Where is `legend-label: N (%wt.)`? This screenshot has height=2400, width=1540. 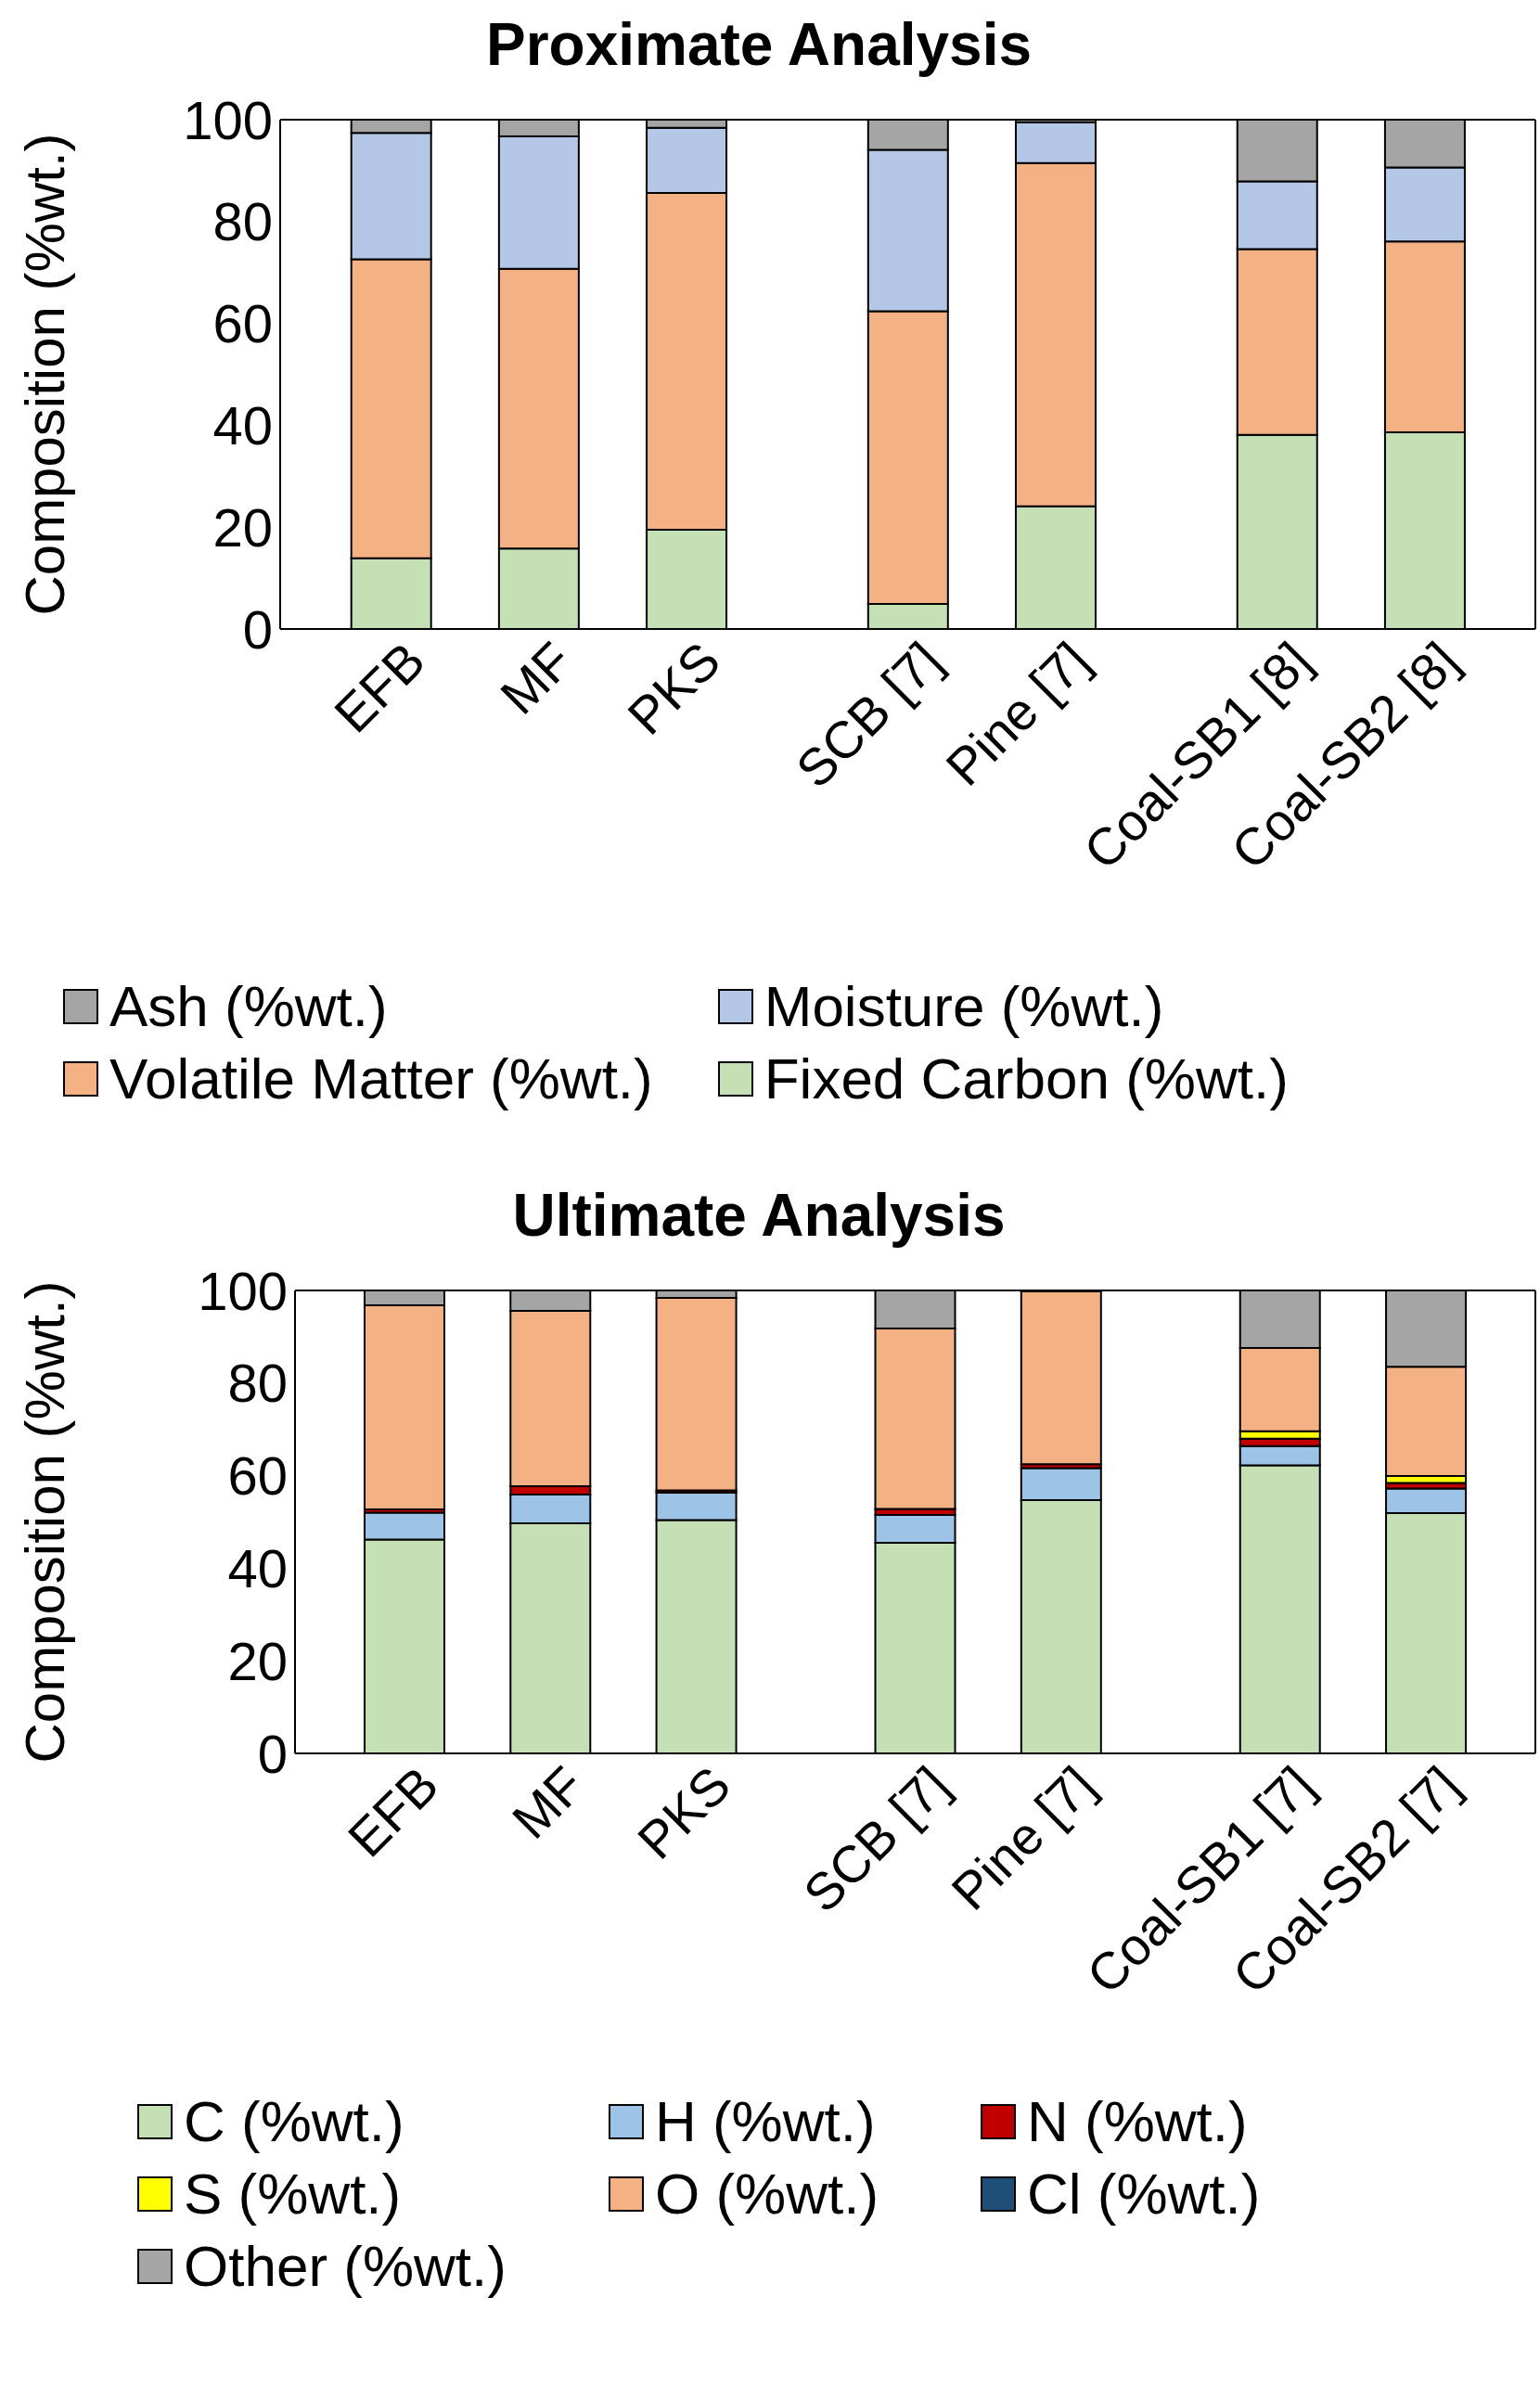
legend-label: N (%wt.) is located at coordinates (1137, 2121).